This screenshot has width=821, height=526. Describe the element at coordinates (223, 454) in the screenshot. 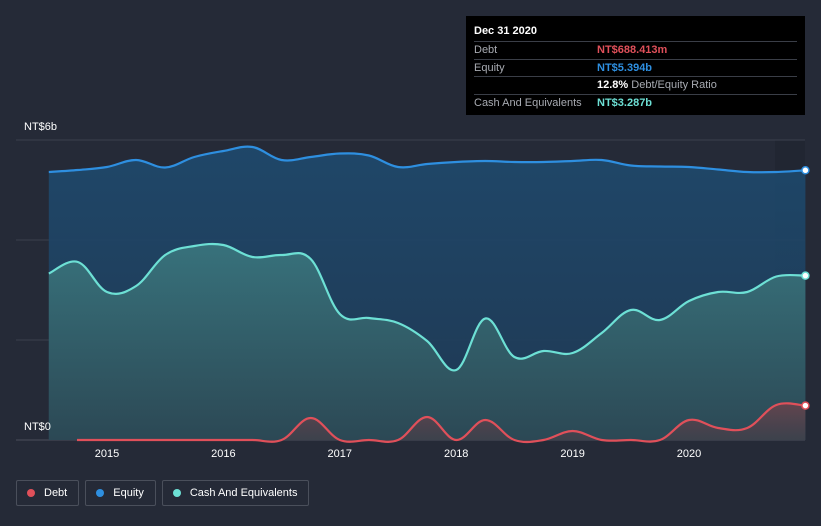

I see `x-tick-label: 2016` at that location.